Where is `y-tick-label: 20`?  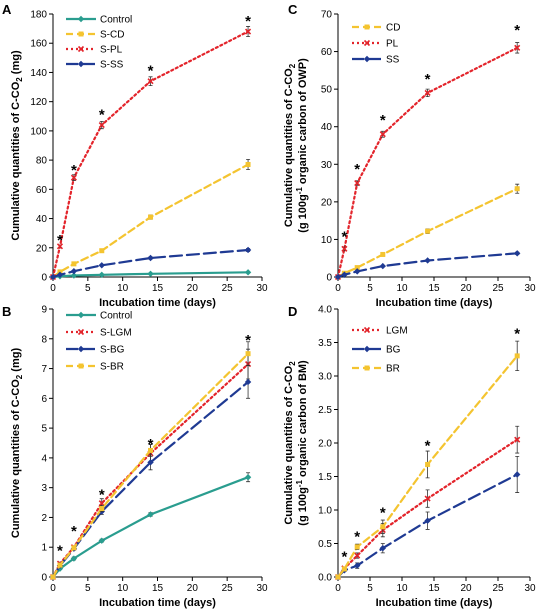
y-tick-label: 20 is located at coordinates (327, 202).